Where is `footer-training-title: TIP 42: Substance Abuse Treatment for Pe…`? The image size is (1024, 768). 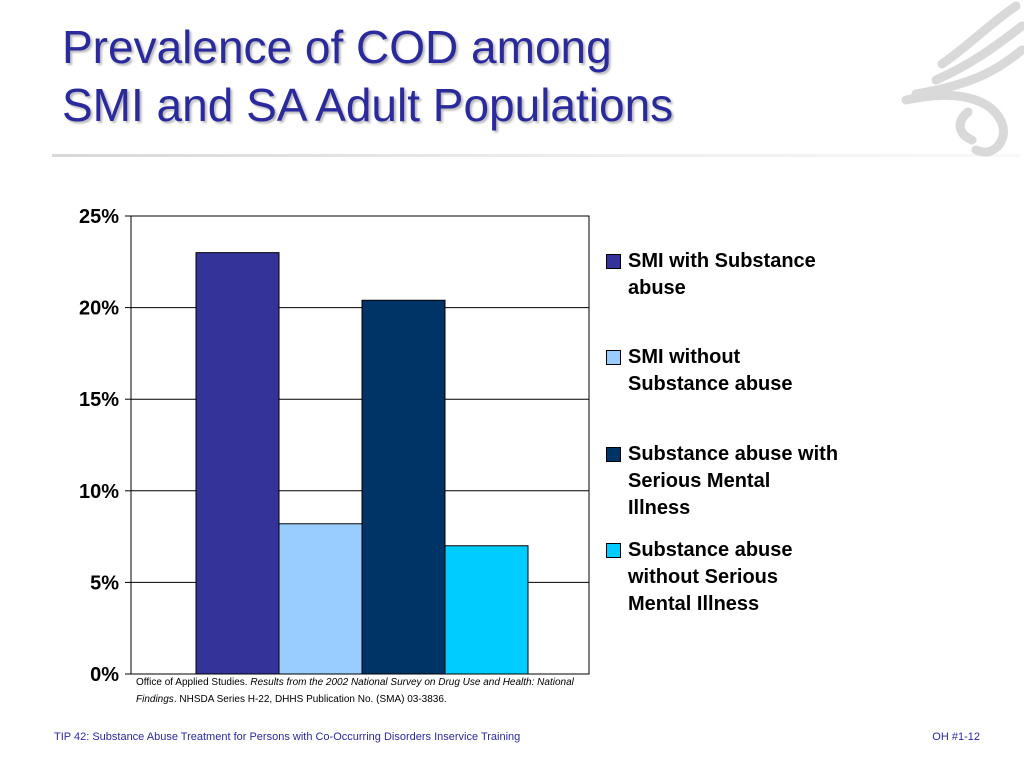 footer-training-title: TIP 42: Substance Abuse Treatment for Pe… is located at coordinates (287, 737).